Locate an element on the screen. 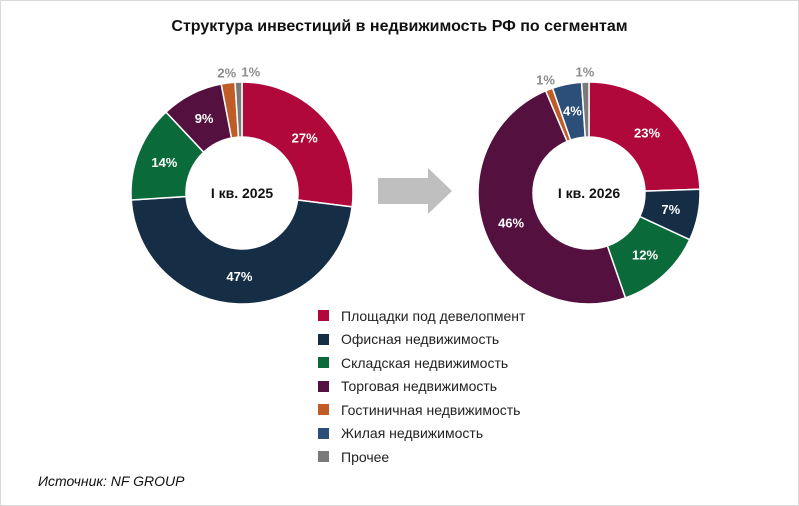 Image resolution: width=799 pixels, height=506 pixels. donut-center-label: I кв. 2026 is located at coordinates (589, 193).